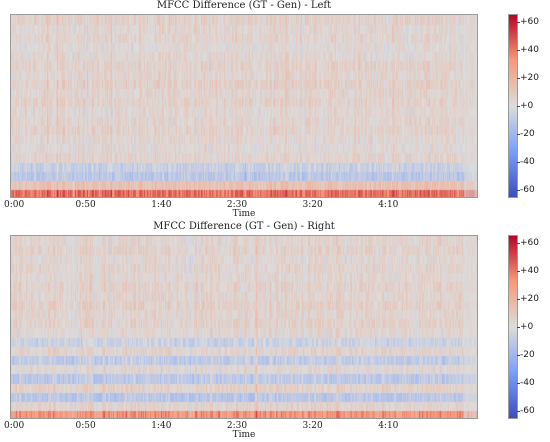  Describe the element at coordinates (244, 226) in the screenshot. I see `chart-title: MFCC Difference (GT - Gen) - Right` at that location.